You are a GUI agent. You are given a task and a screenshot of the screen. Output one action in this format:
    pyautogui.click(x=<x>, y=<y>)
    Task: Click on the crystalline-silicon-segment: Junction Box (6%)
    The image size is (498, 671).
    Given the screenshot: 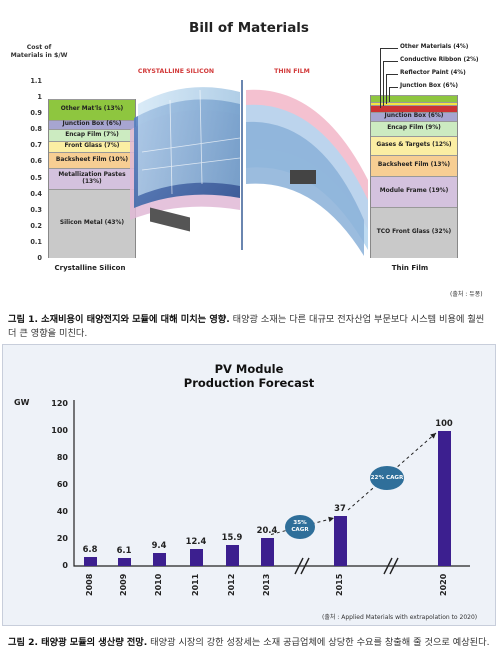 What is the action you would take?
    pyautogui.click(x=92, y=124)
    